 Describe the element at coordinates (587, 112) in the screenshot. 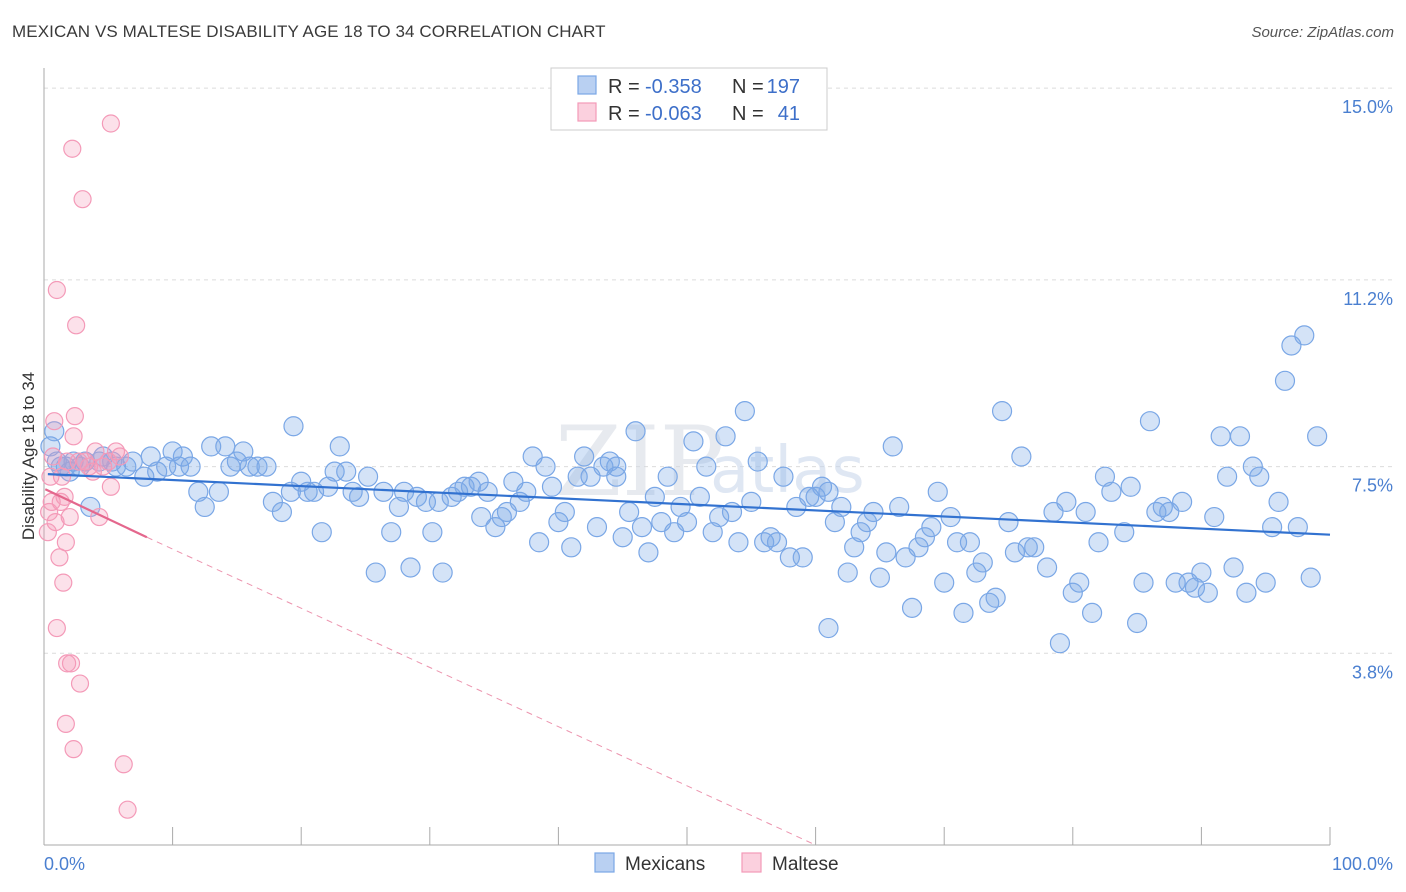

I see `legend-swatch-maltese` at that location.